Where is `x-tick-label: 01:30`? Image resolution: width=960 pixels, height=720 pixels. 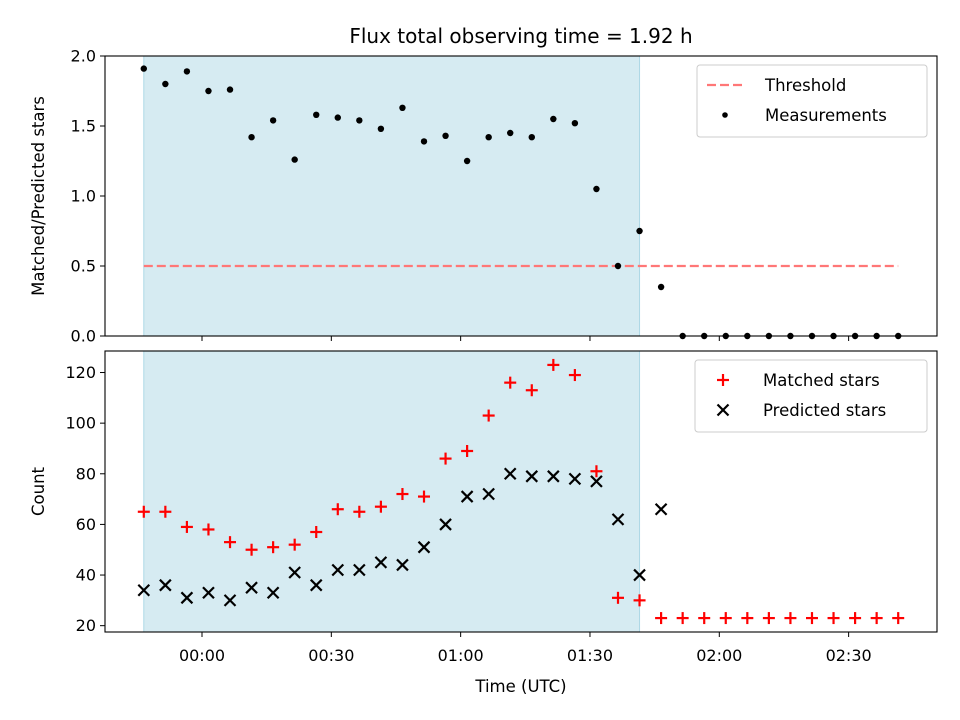 x-tick-label: 01:30 is located at coordinates (590, 655).